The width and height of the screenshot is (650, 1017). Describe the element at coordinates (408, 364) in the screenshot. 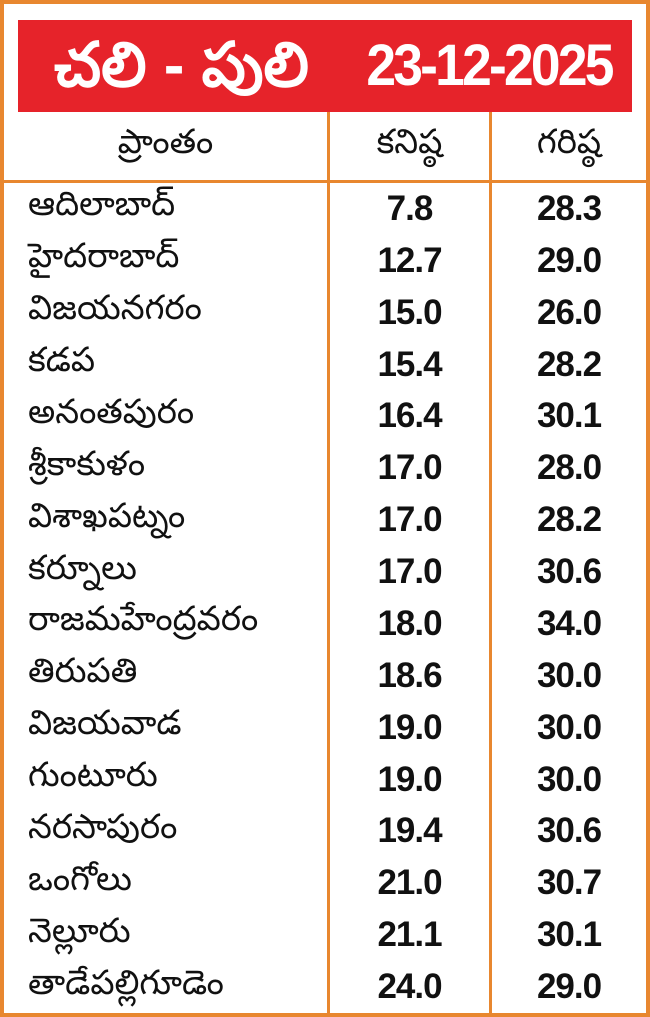

I see `min-temp-cell: 15.4` at that location.